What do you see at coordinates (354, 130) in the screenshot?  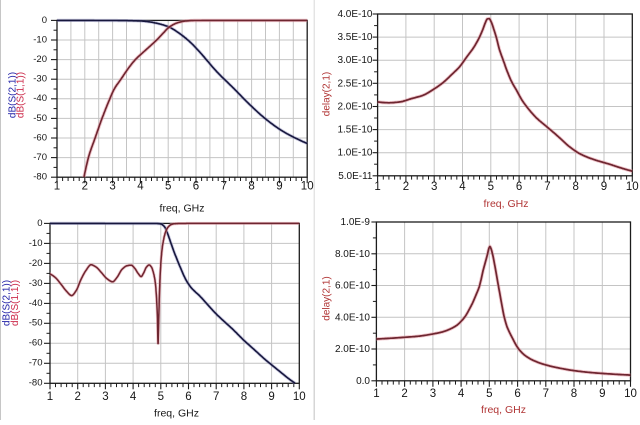 I see `svg-text: 1.5E-10` at bounding box center [354, 130].